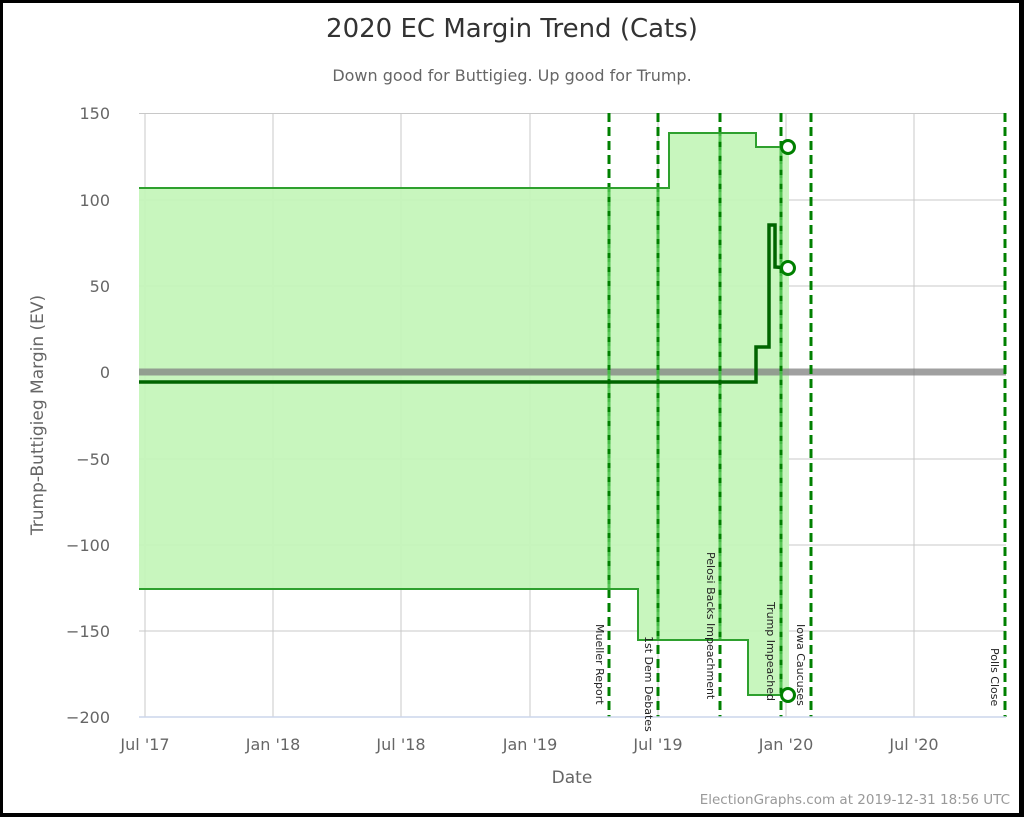  What do you see at coordinates (788, 695) in the screenshot?
I see `lower-end-marker` at bounding box center [788, 695].